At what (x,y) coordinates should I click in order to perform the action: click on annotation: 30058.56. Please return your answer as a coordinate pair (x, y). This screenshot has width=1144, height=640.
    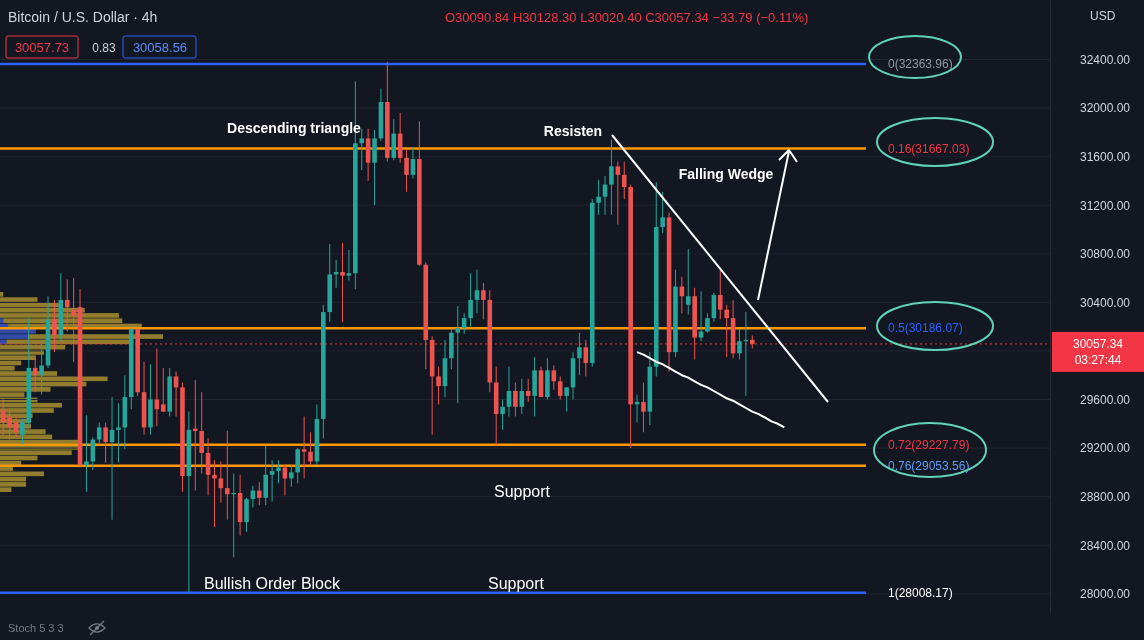
    Looking at the image, I should click on (160, 47).